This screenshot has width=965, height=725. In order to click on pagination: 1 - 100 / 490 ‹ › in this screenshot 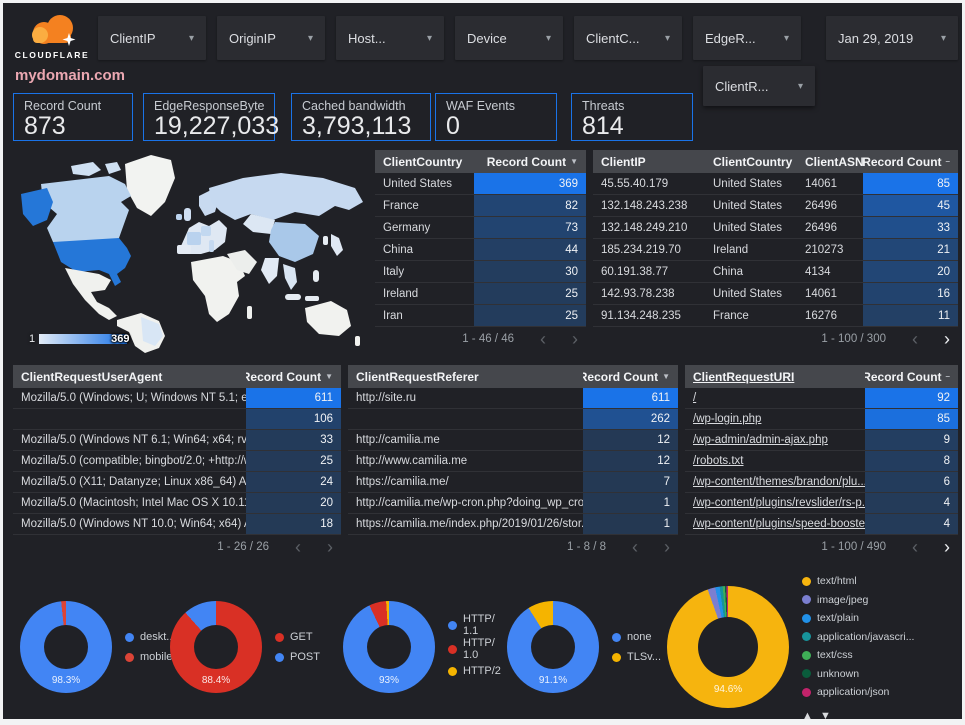, I will do `click(821, 547)`.